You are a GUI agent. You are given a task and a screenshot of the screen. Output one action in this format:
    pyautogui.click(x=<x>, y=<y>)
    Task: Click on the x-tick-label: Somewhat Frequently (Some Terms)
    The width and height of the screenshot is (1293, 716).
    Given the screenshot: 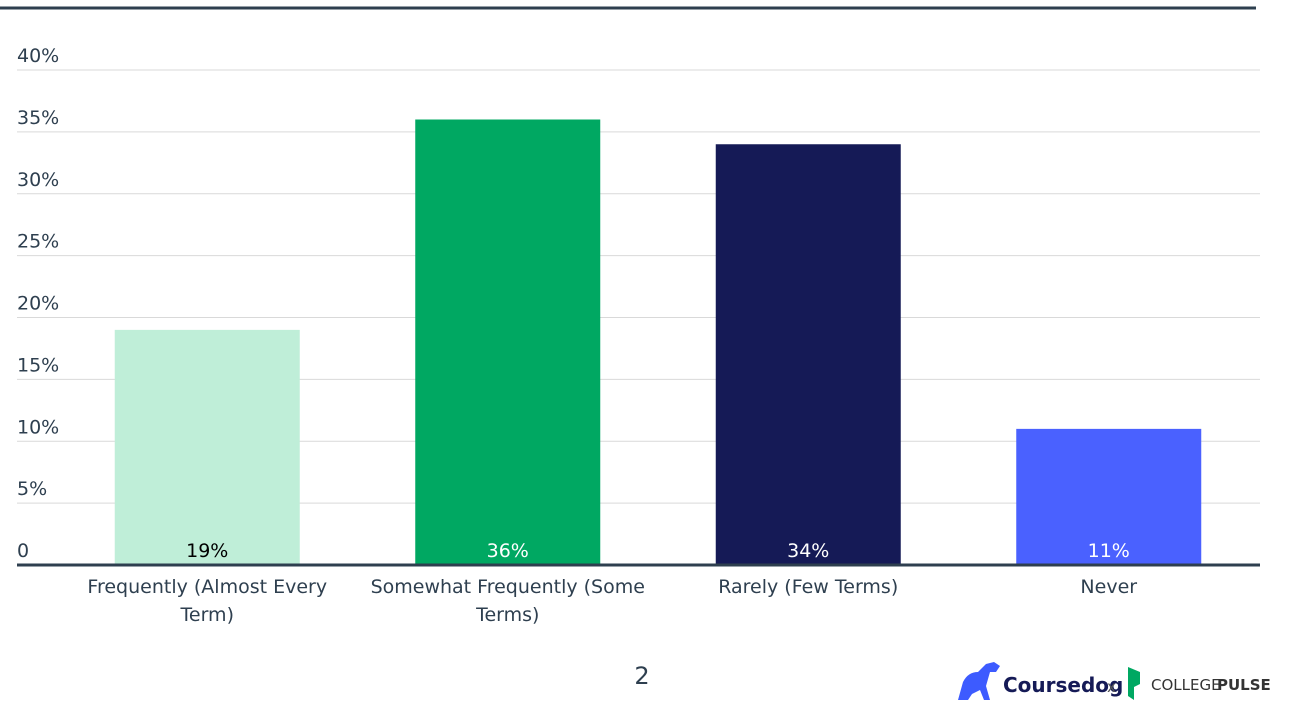 What is the action you would take?
    pyautogui.click(x=507, y=601)
    